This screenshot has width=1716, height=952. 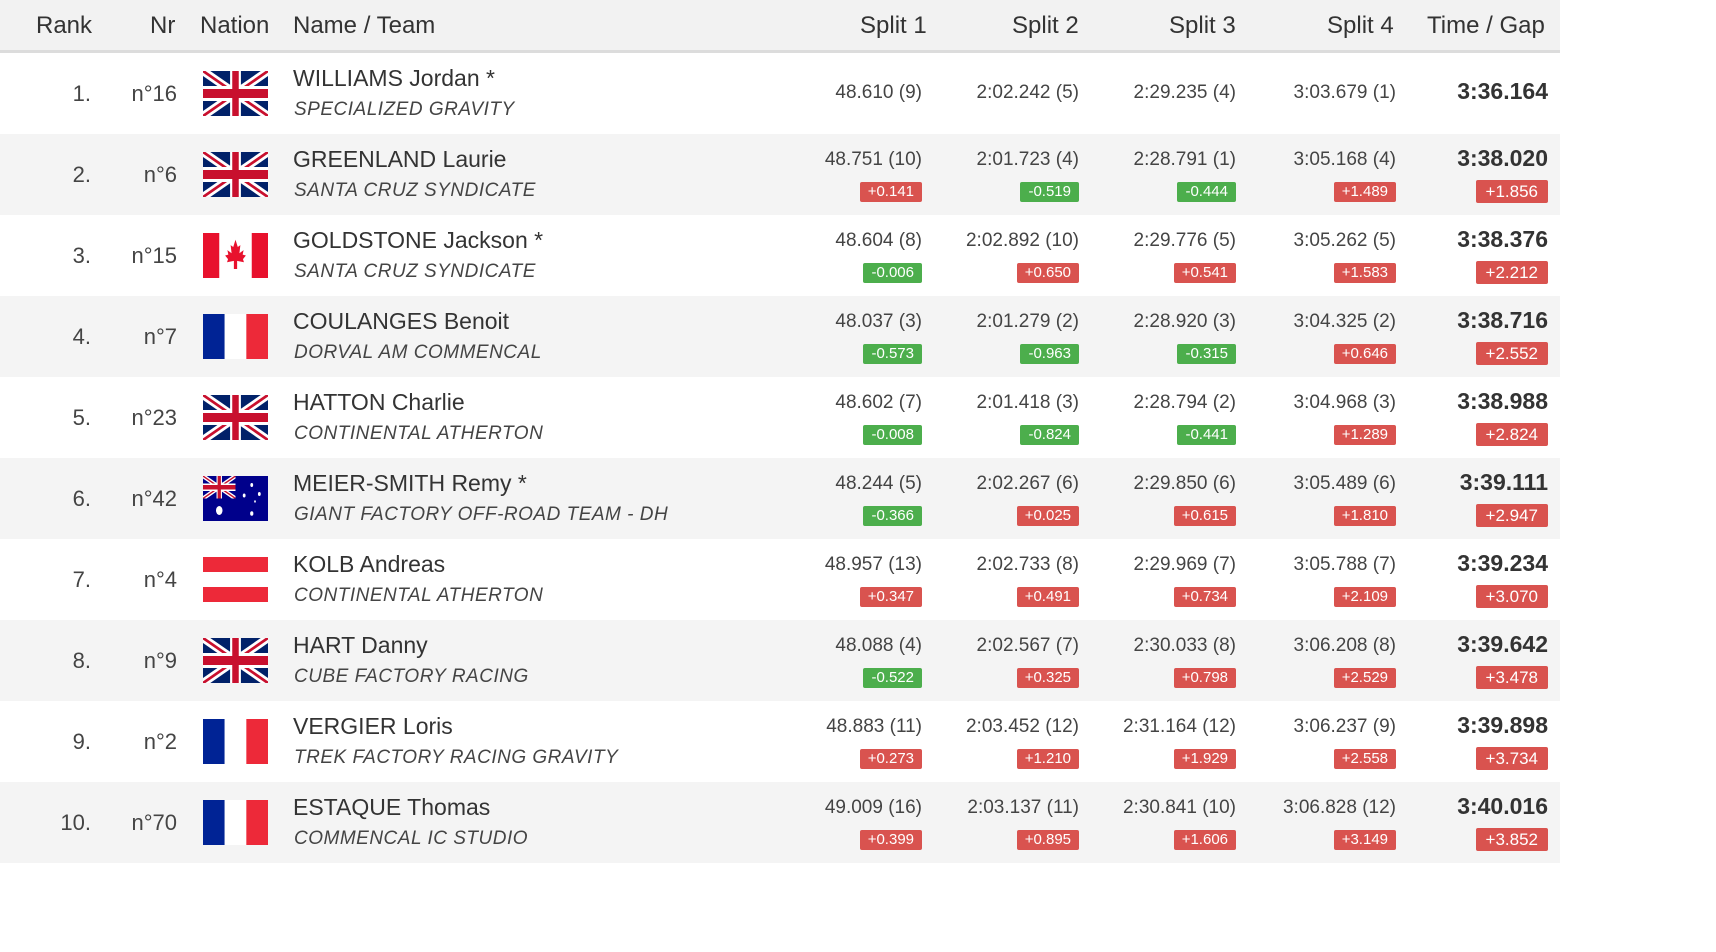 I want to click on split-1-delta-badge: -0.522, so click(x=892, y=678).